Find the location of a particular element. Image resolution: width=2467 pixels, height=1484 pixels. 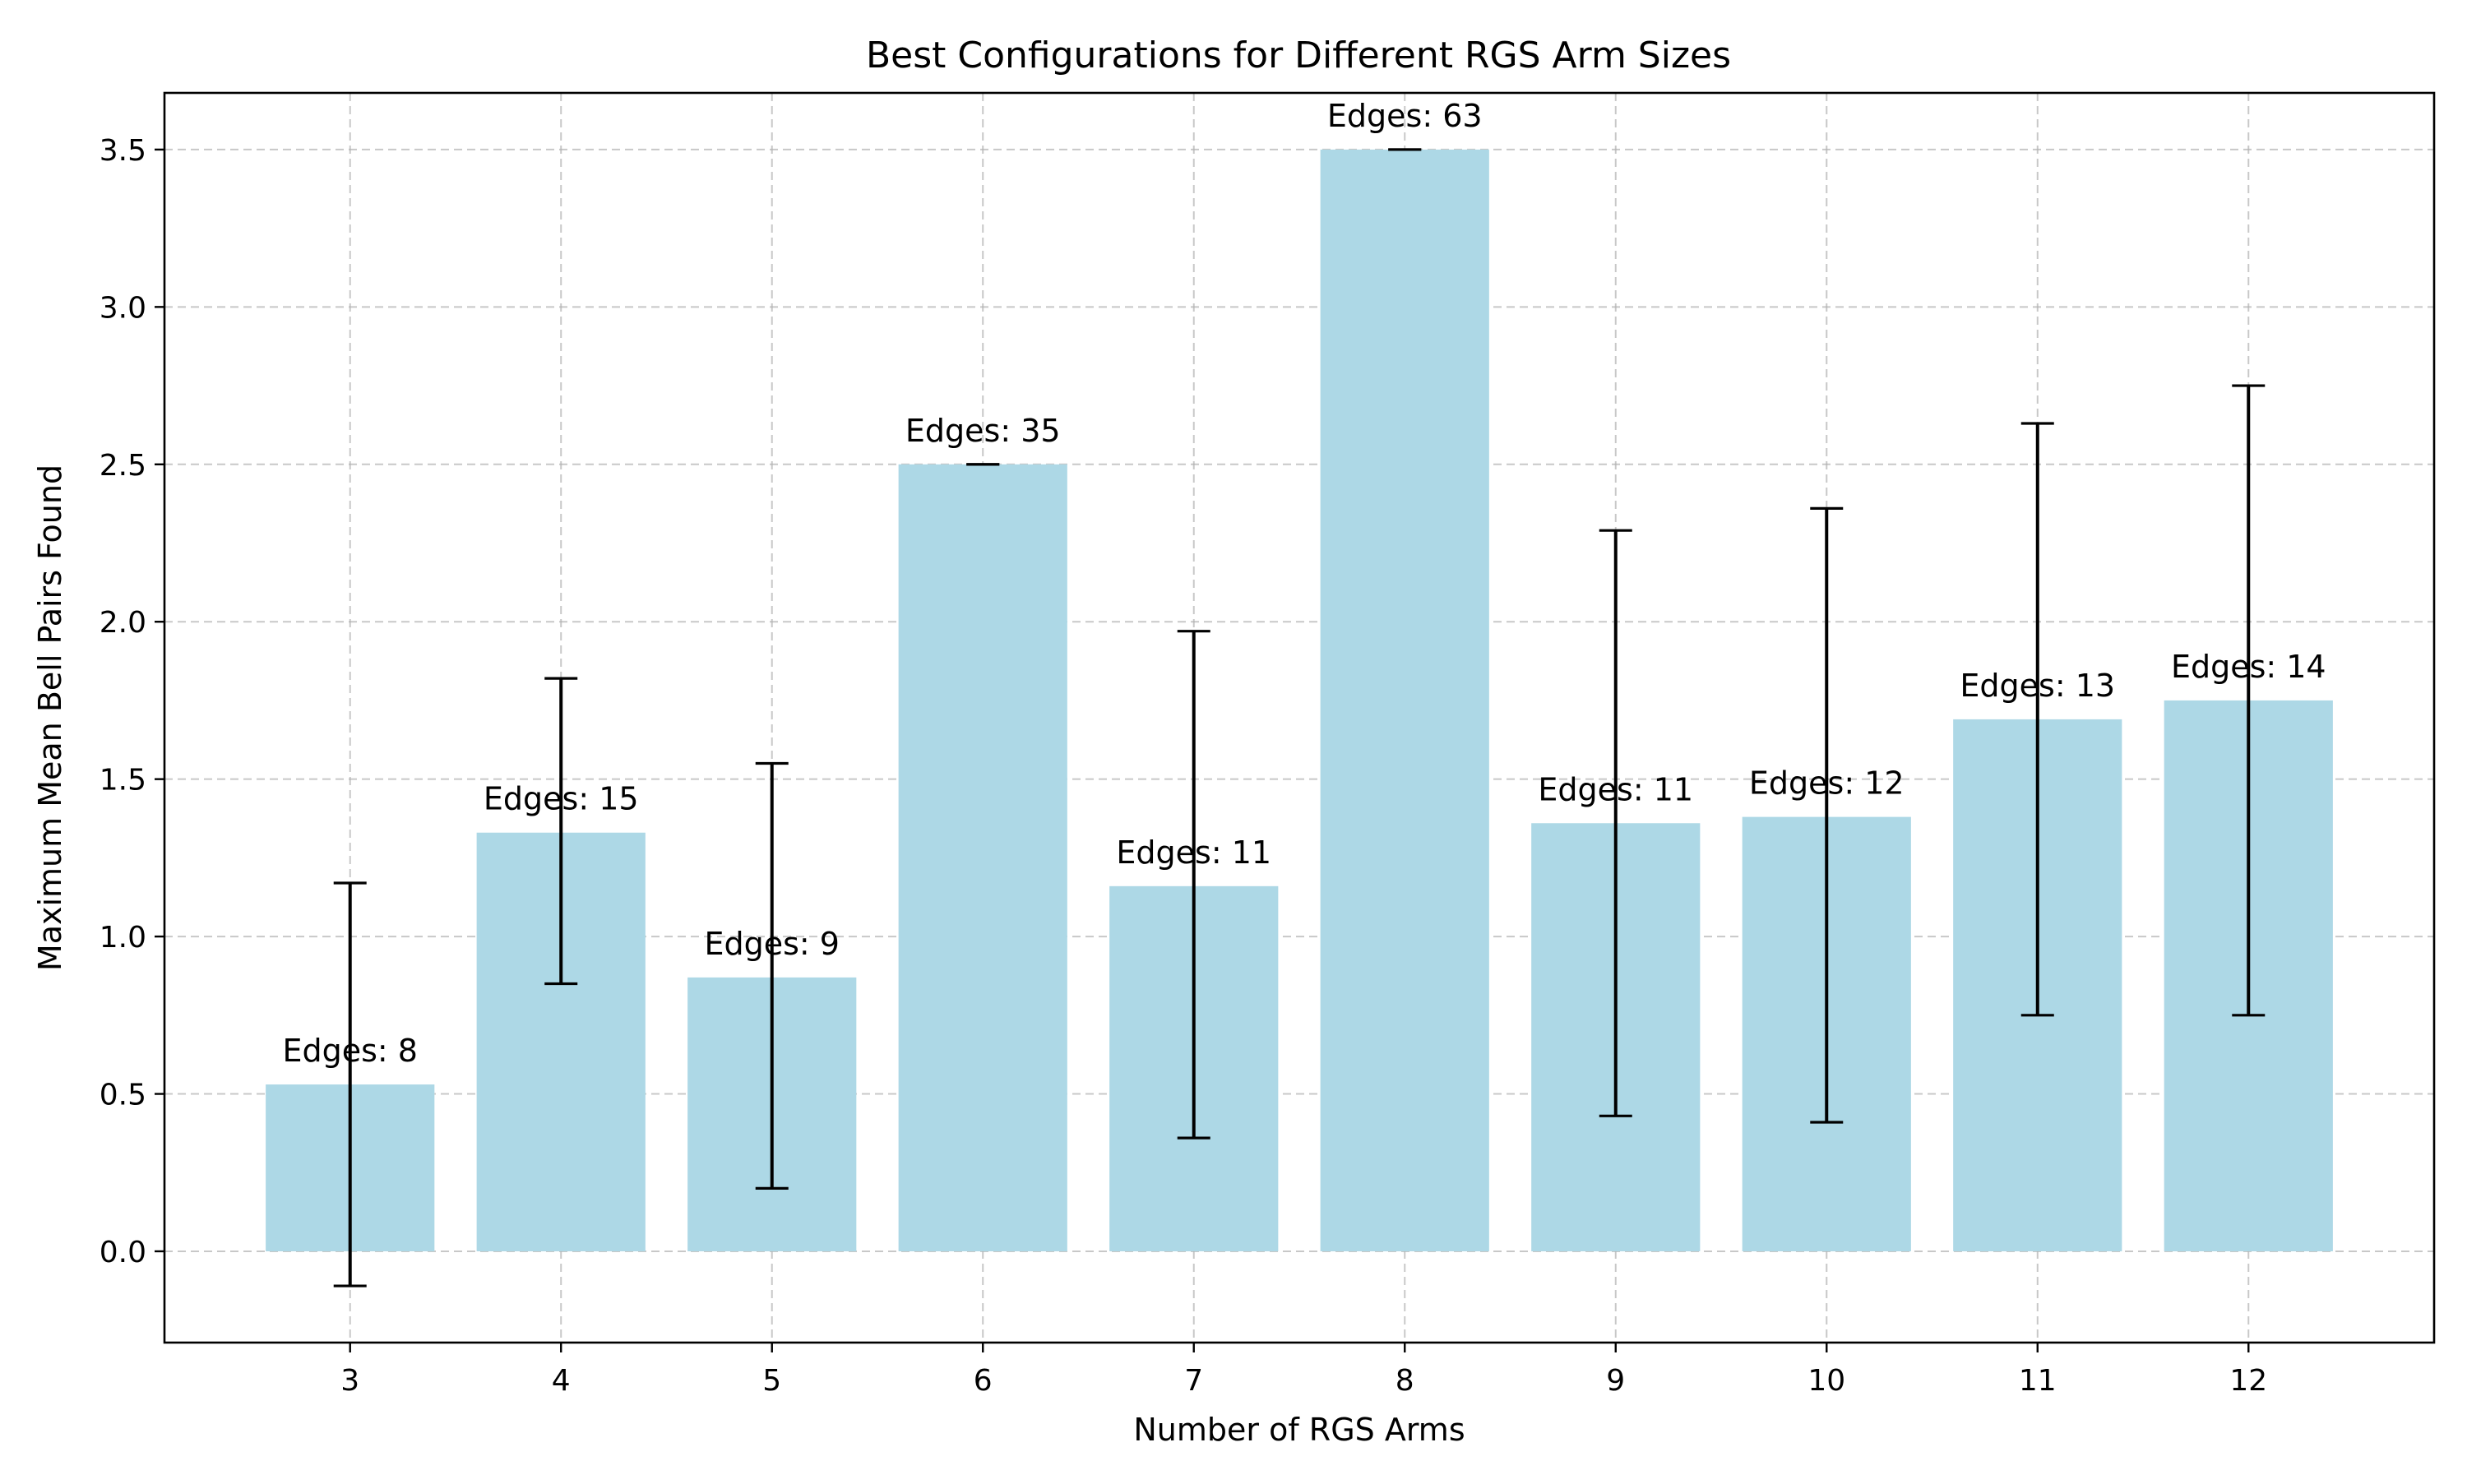

y-axis-label: Maximum Mean Bell Pairs Found is located at coordinates (50, 718).